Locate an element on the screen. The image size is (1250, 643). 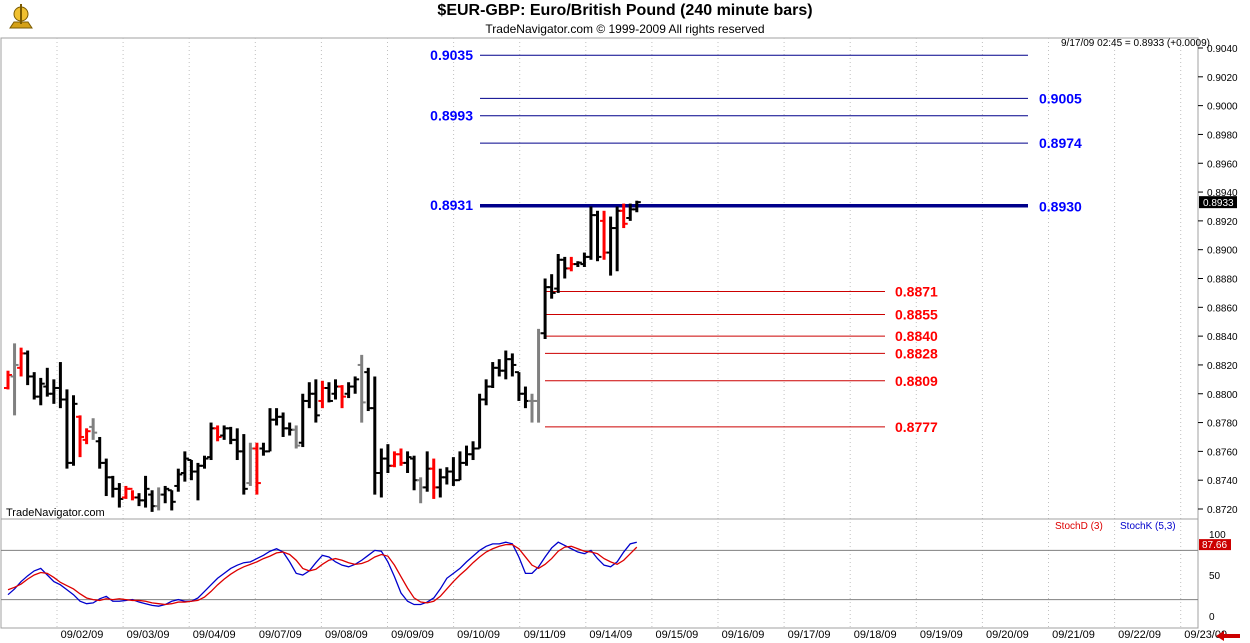
price-tick-label: 0.8740 is located at coordinates (1222, 481).